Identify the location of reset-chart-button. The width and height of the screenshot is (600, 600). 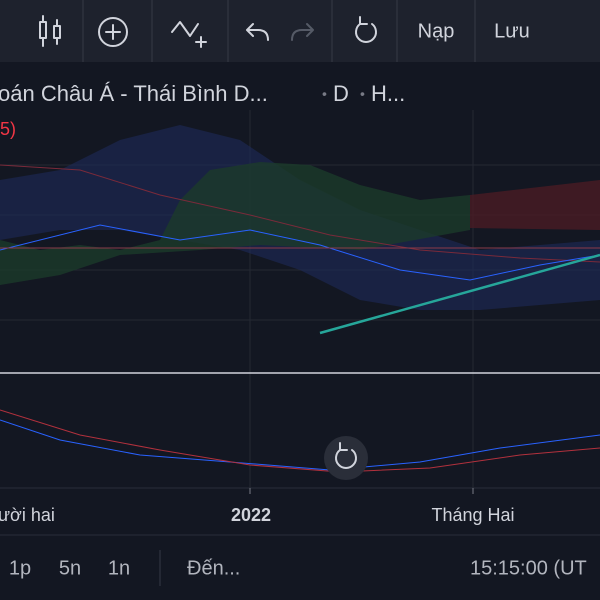
(346, 458).